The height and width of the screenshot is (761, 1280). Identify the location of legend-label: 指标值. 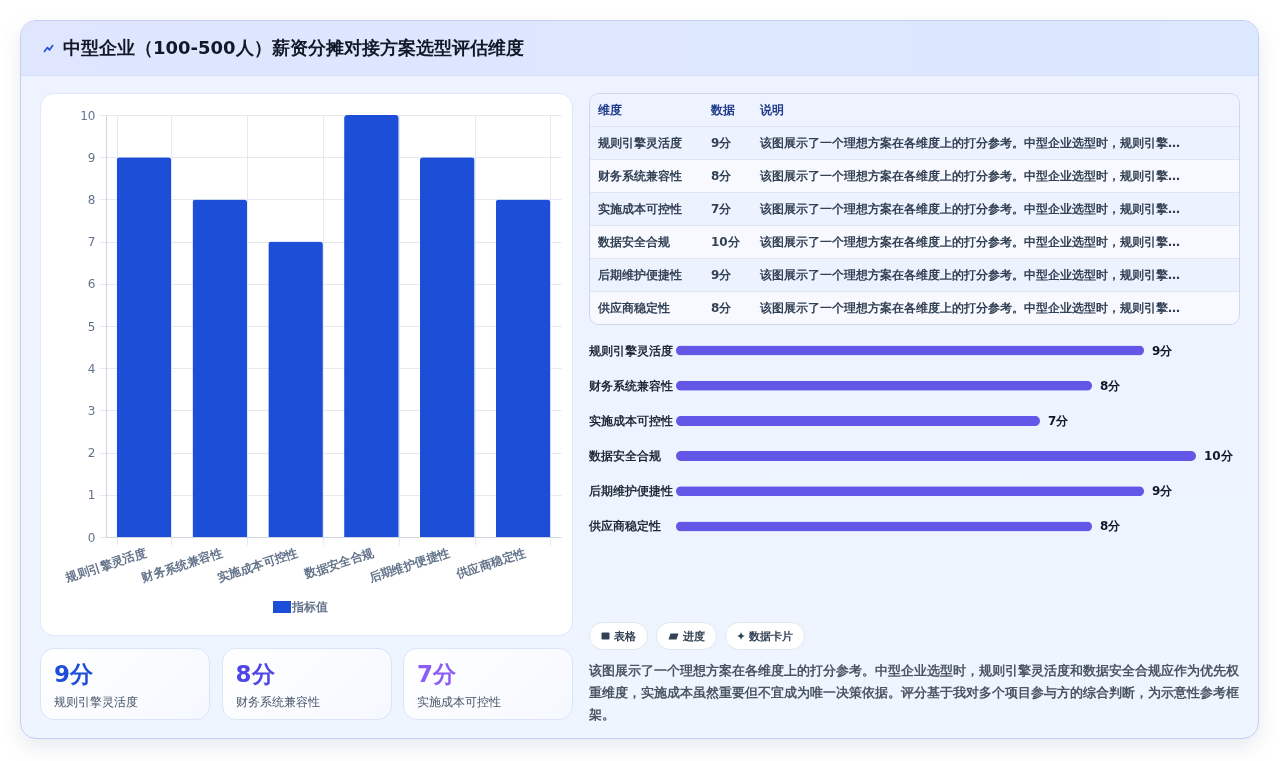
(309, 607).